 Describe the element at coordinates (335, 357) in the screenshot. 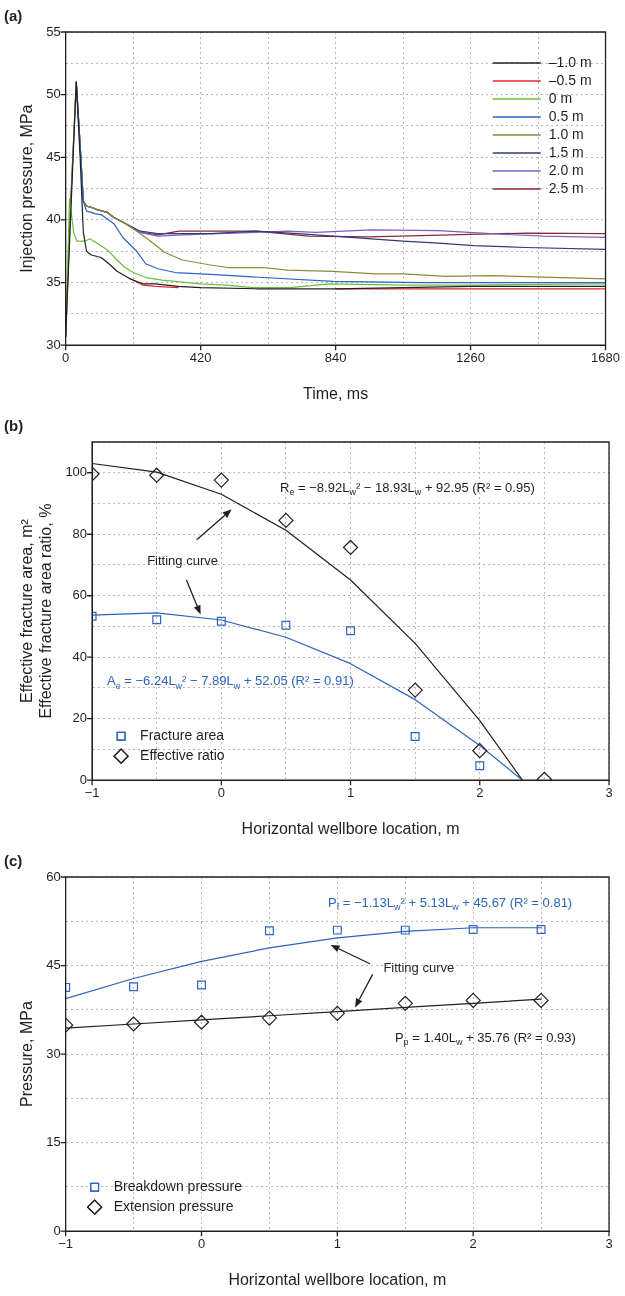

I see `x-tick-label: 840` at that location.